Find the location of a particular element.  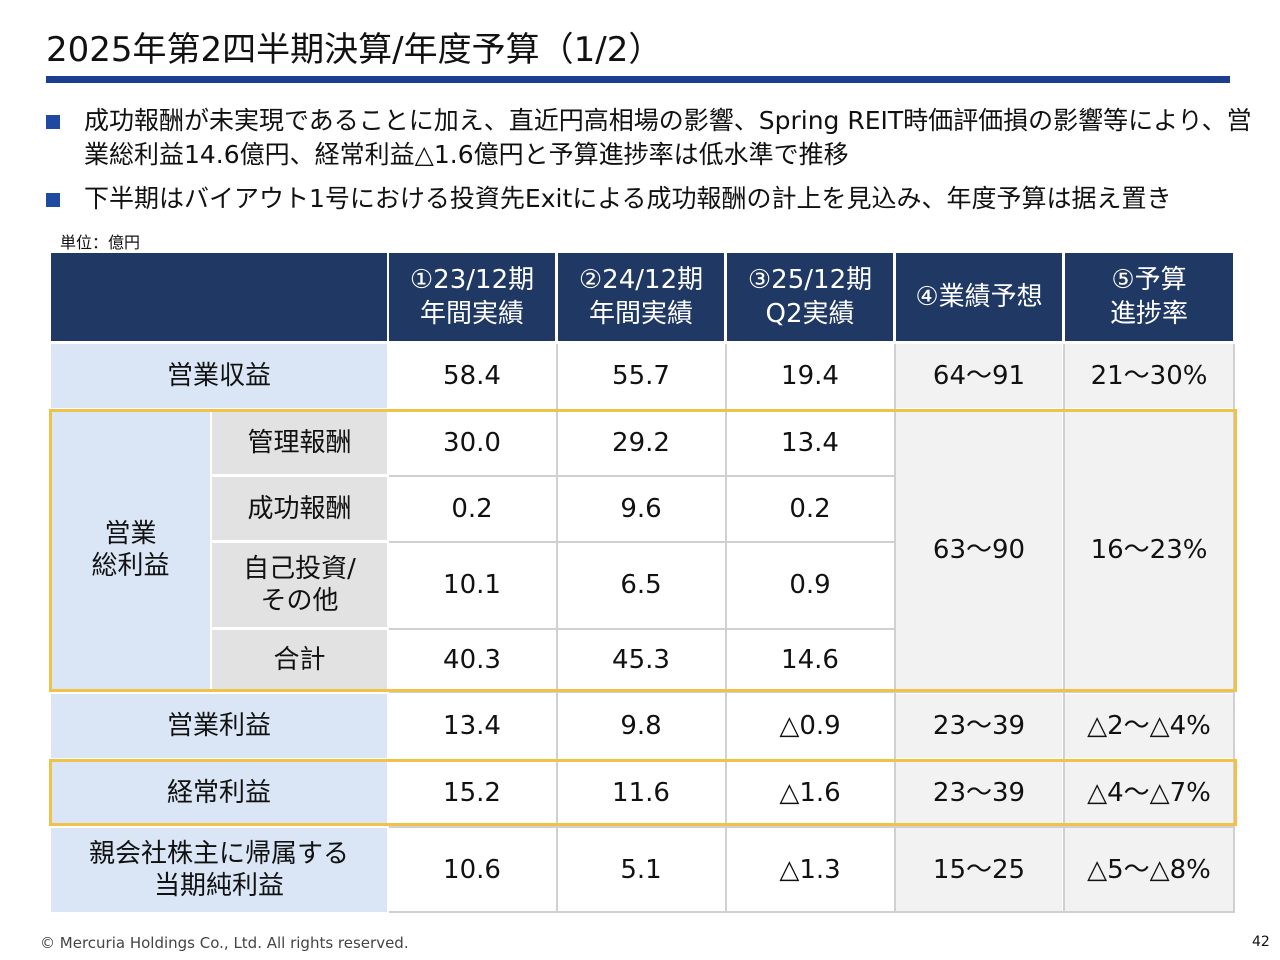

table-cell: 15.2 is located at coordinates (472, 792).